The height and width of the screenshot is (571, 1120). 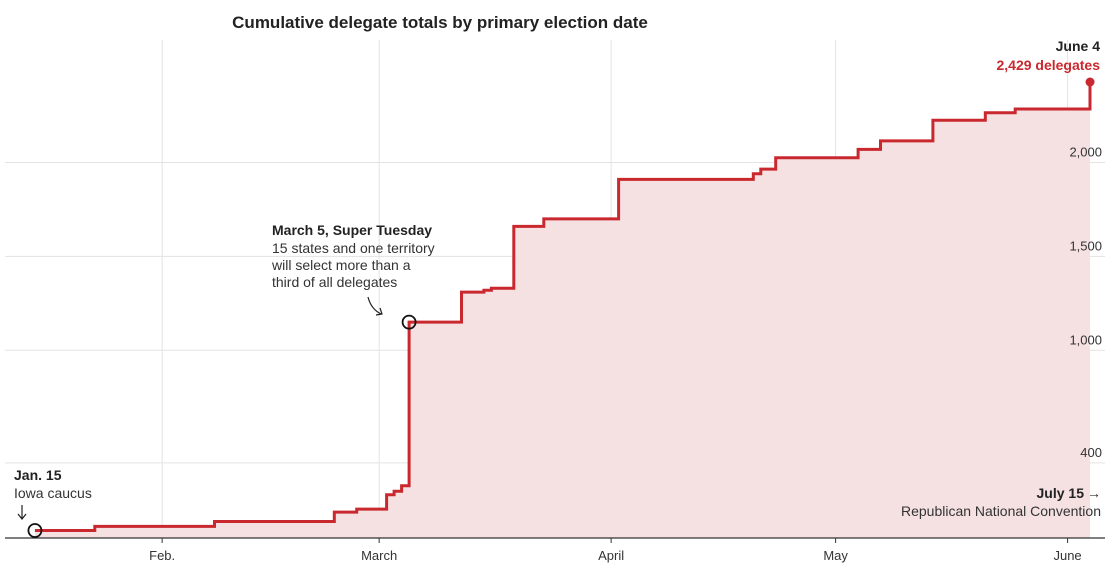 I want to click on annotation-iowa-circle, so click(x=35, y=530).